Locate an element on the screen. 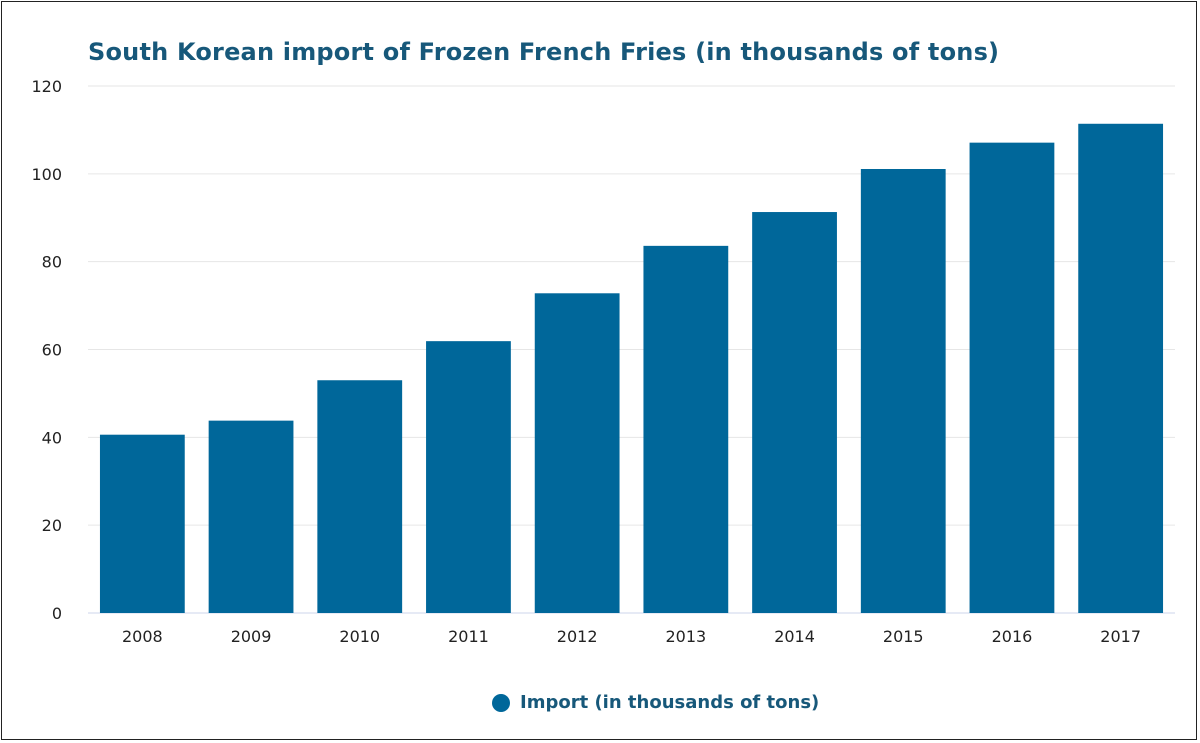 This screenshot has width=1200, height=743. y-tick-label: 40 is located at coordinates (52, 437).